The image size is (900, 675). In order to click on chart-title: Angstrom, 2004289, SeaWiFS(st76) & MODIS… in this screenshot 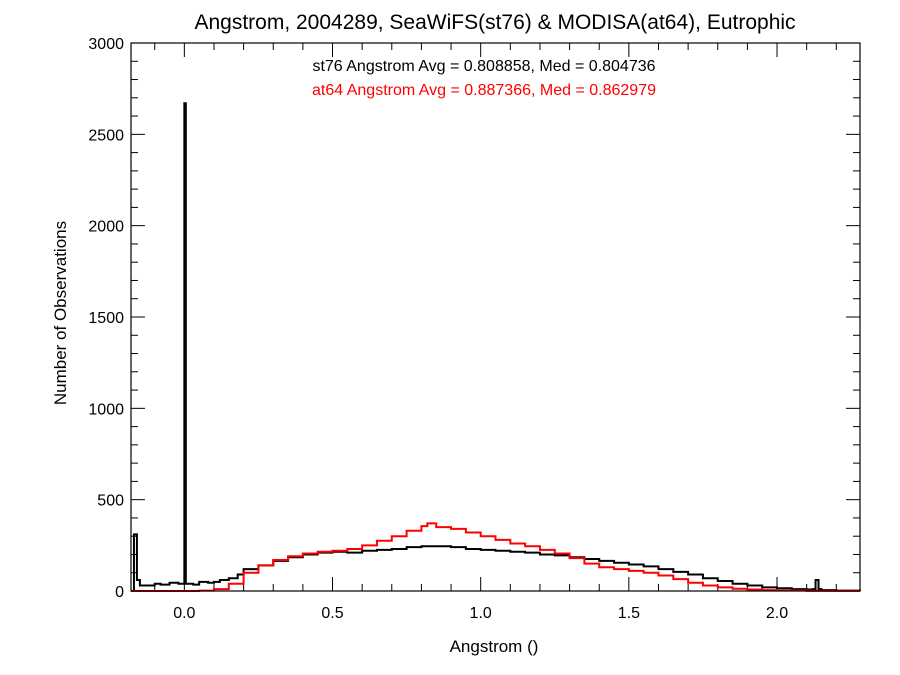, I will do `click(494, 22)`.